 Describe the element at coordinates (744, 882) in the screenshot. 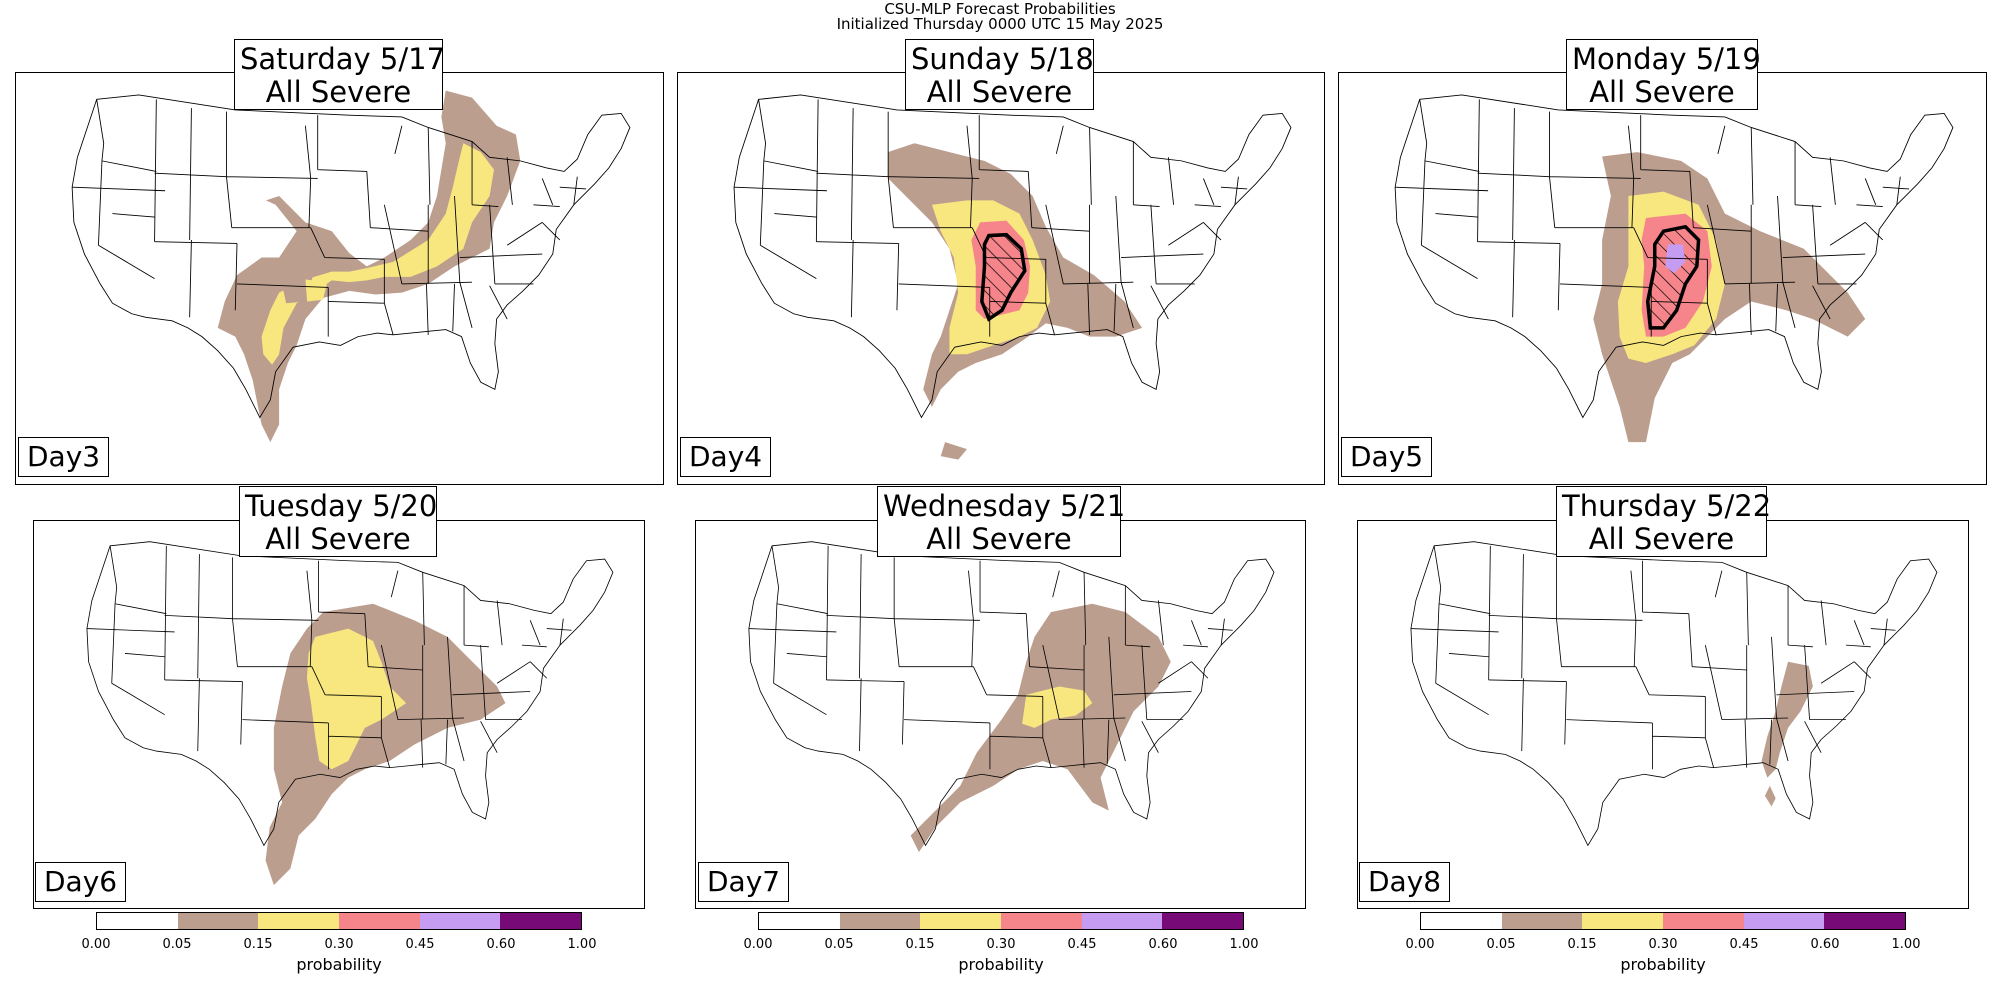

I see `day-label-day7: Day7` at that location.